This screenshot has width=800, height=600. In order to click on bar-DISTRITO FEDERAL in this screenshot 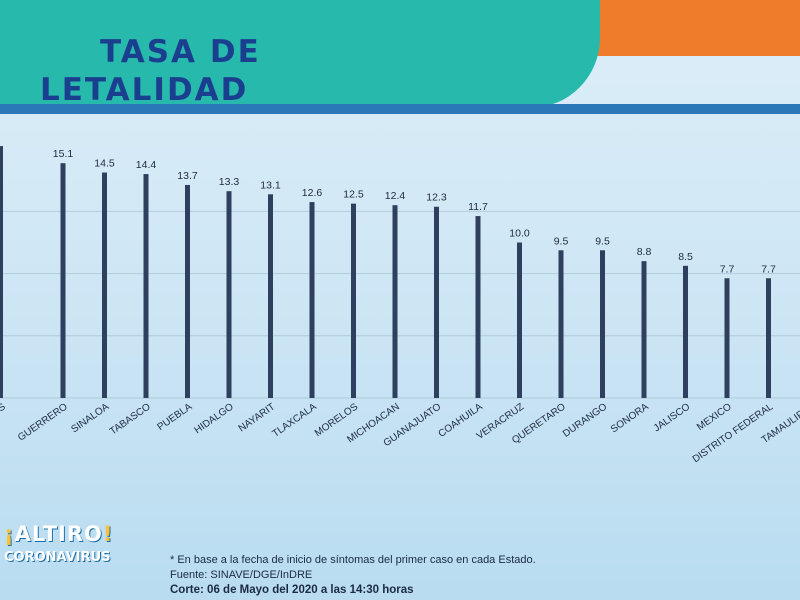, I will do `click(768, 338)`.